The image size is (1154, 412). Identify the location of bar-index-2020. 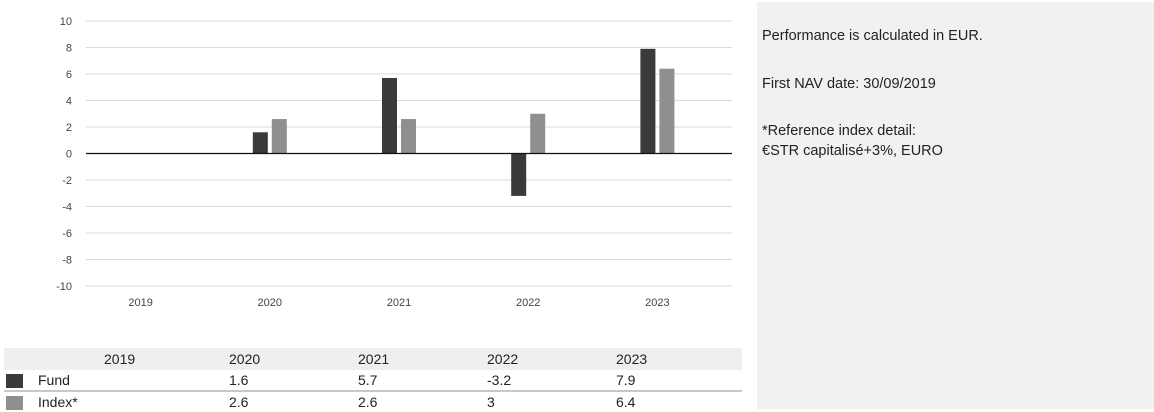
(279, 136).